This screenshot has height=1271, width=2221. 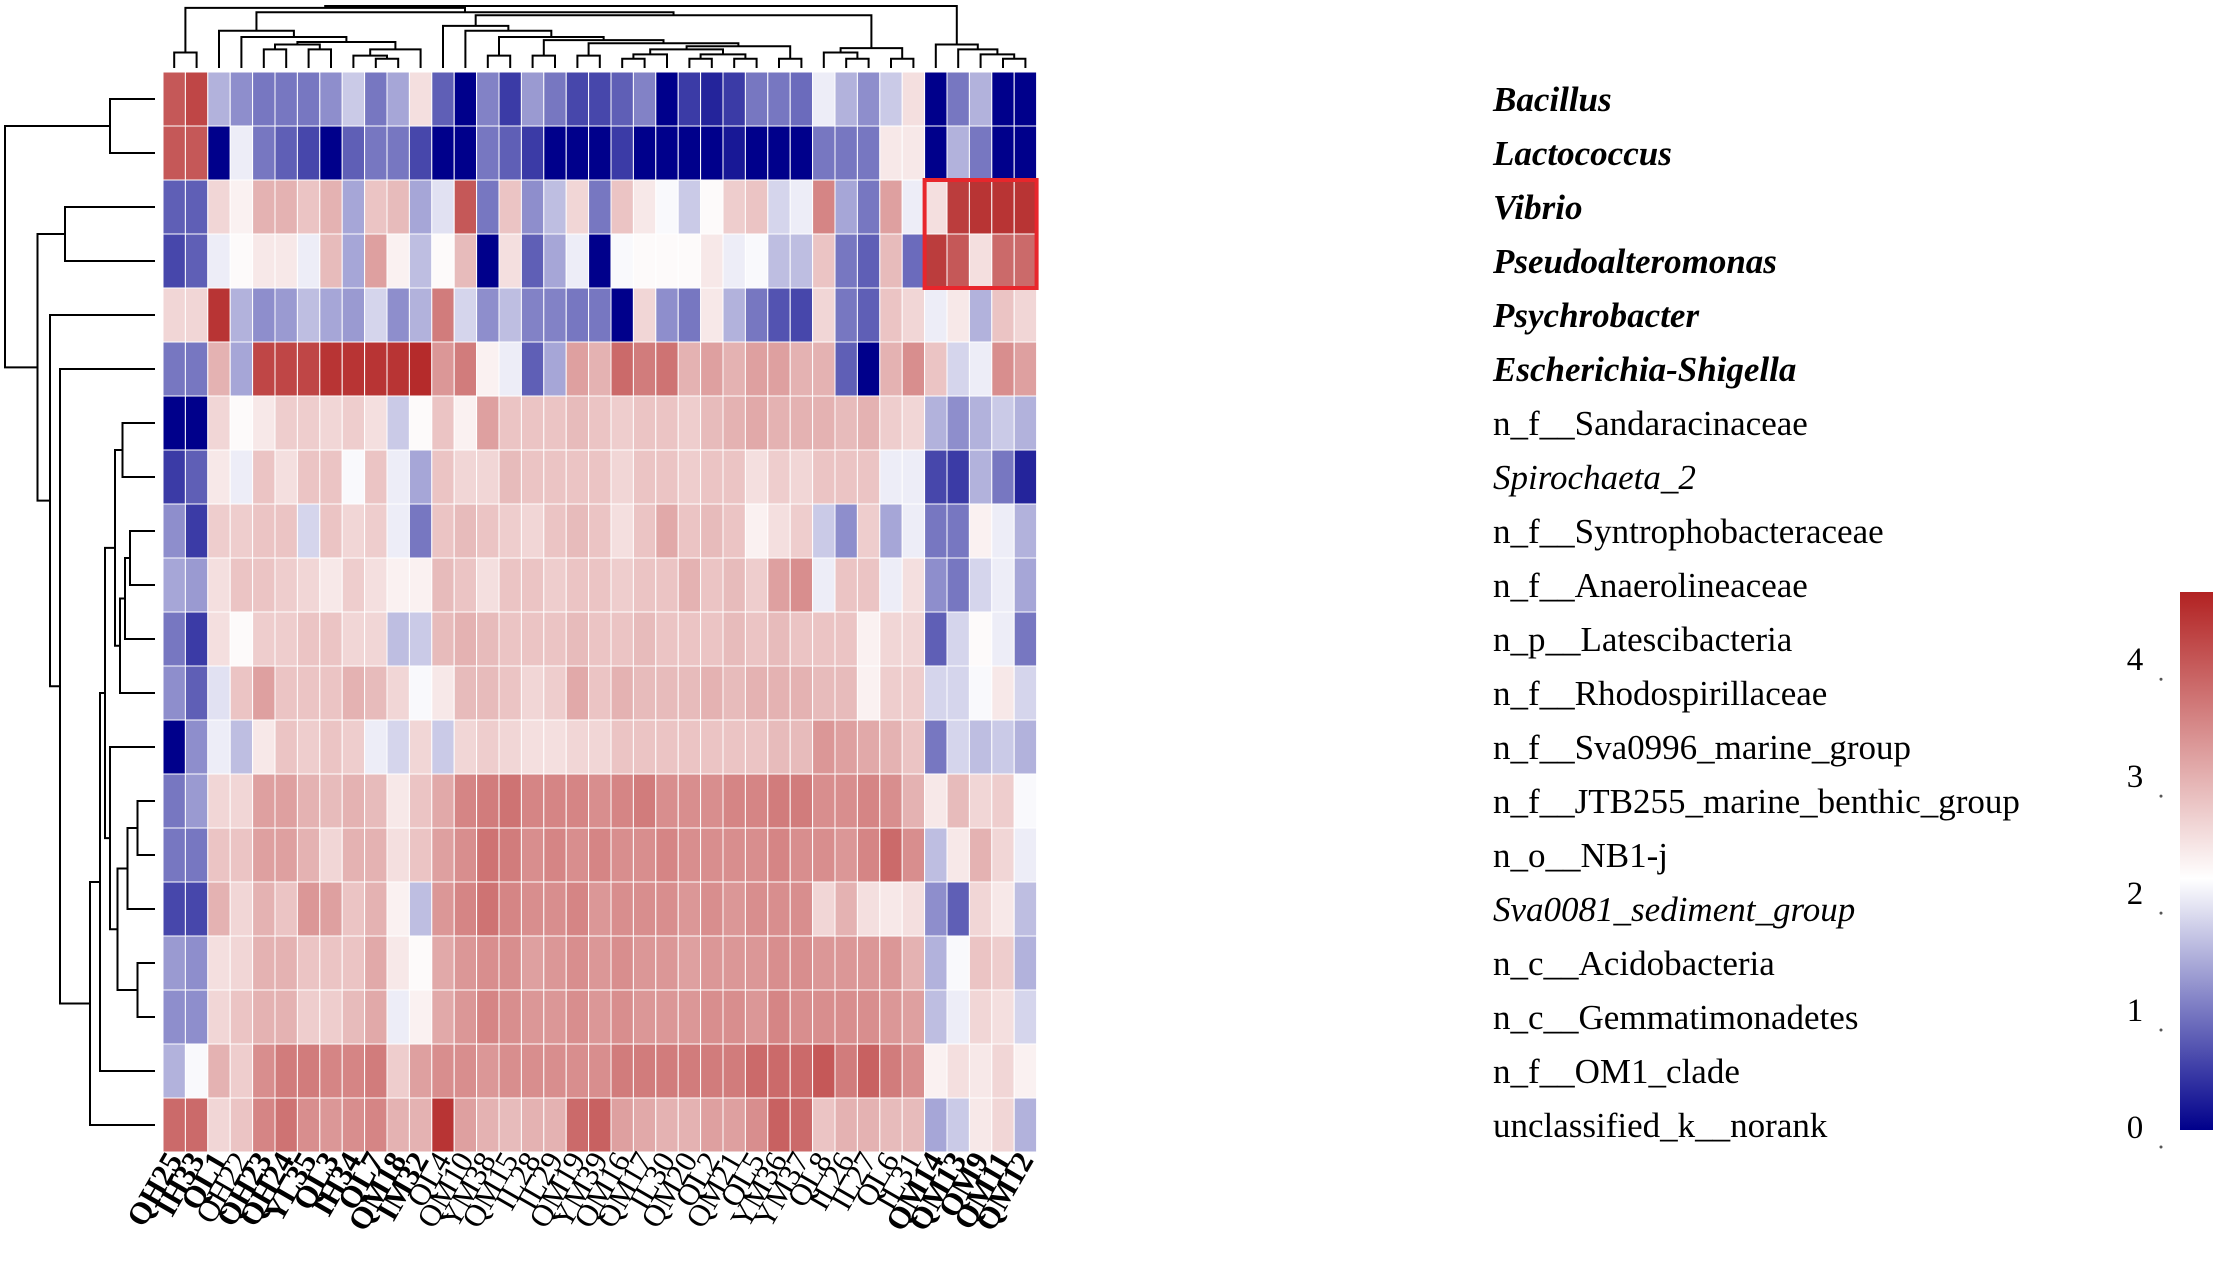 What do you see at coordinates (1003, 315) in the screenshot?
I see `heatmap-cell-Psychrobacter-QM11` at bounding box center [1003, 315].